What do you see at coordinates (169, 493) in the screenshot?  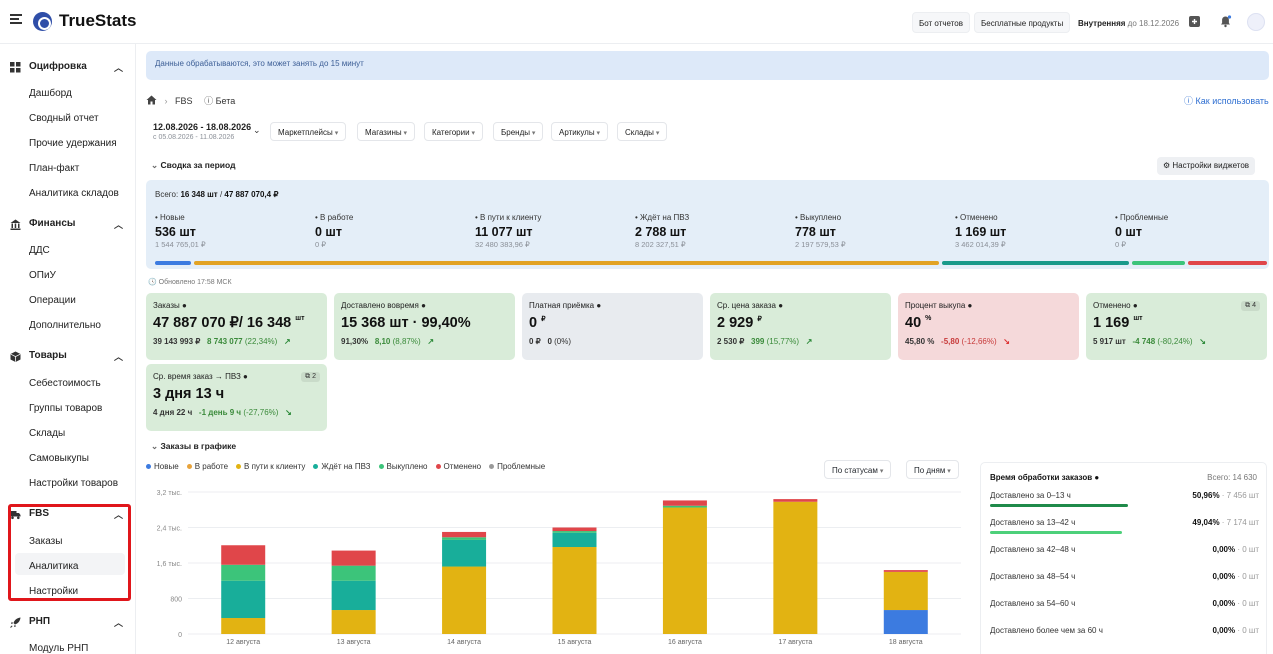 I see `y-tick-label: 3,2 тыс.` at bounding box center [169, 493].